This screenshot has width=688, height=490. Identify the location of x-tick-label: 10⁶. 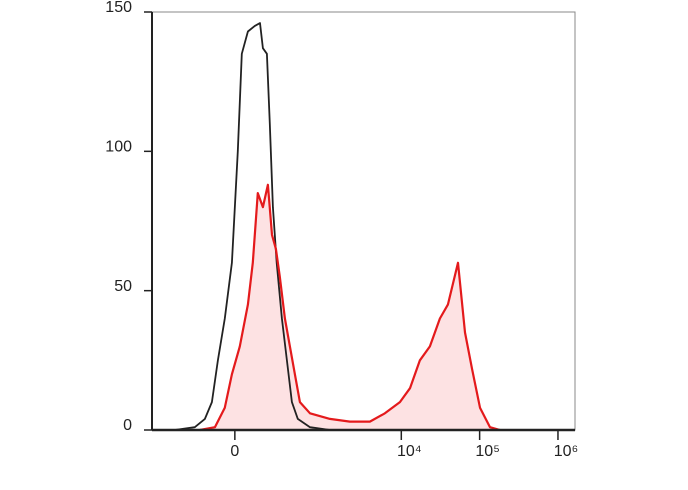
(566, 451).